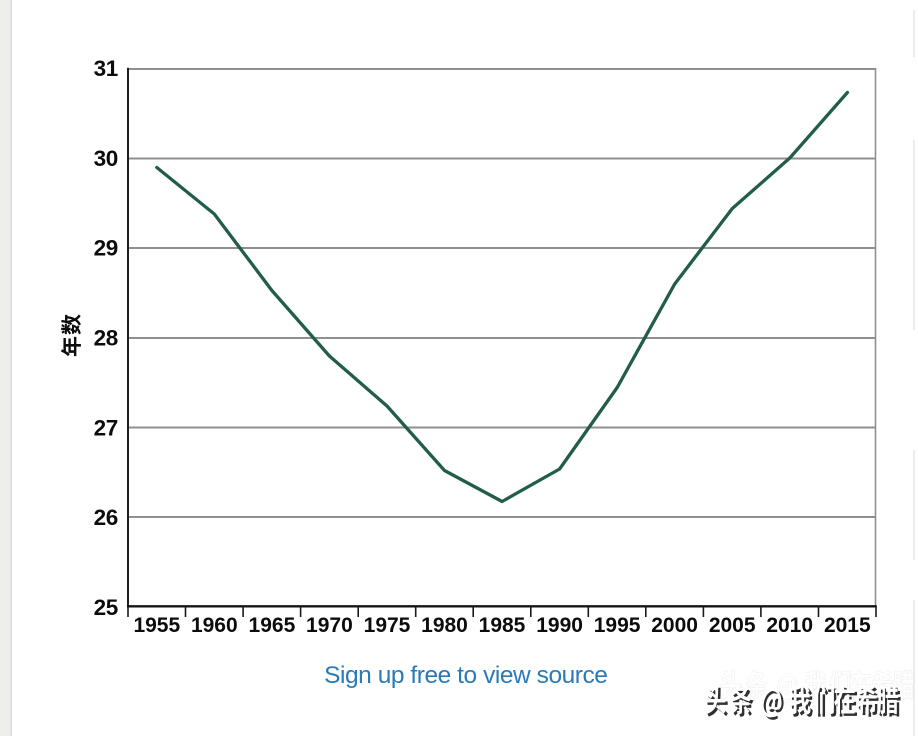 The image size is (918, 736). Describe the element at coordinates (106, 68) in the screenshot. I see `svg-text: 31` at that location.